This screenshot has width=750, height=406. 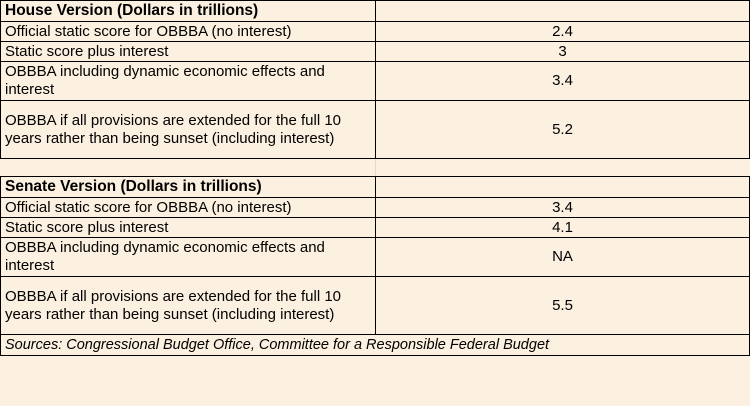 I want to click on senate-header-blank-cell, so click(x=562, y=187).